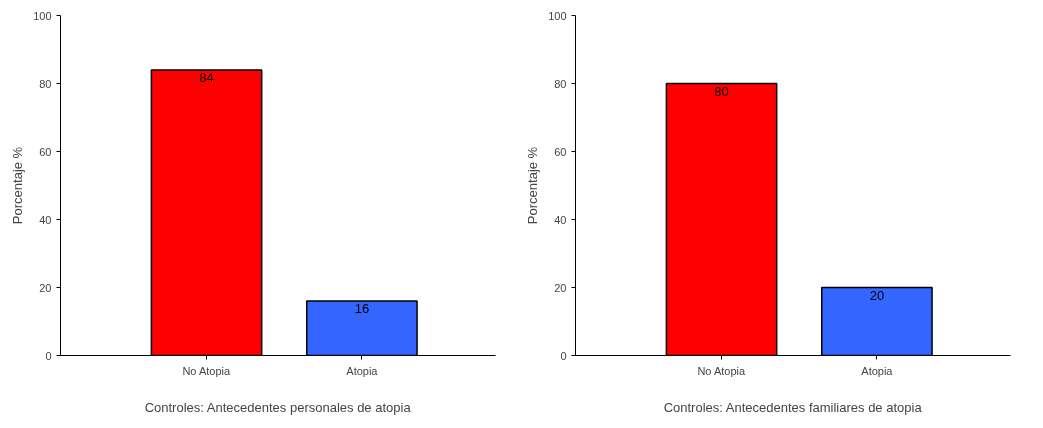 The height and width of the screenshot is (428, 1043). What do you see at coordinates (721, 91) in the screenshot?
I see `data-label: 80` at bounding box center [721, 91].